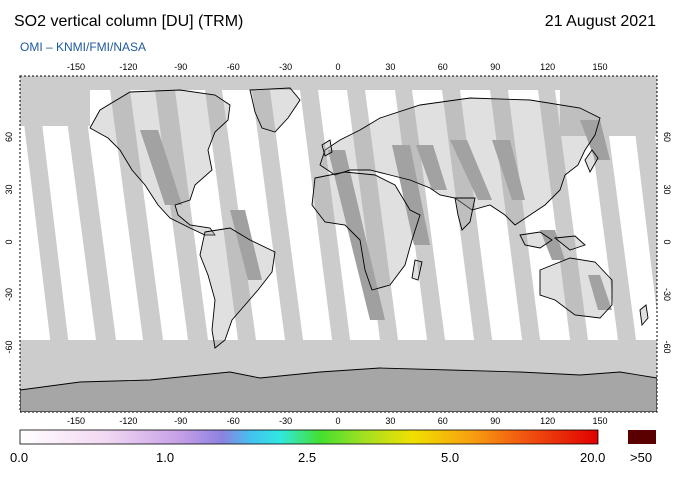 This screenshot has width=676, height=480. I want to click on colorbar-label-4: 20.0, so click(593, 457).